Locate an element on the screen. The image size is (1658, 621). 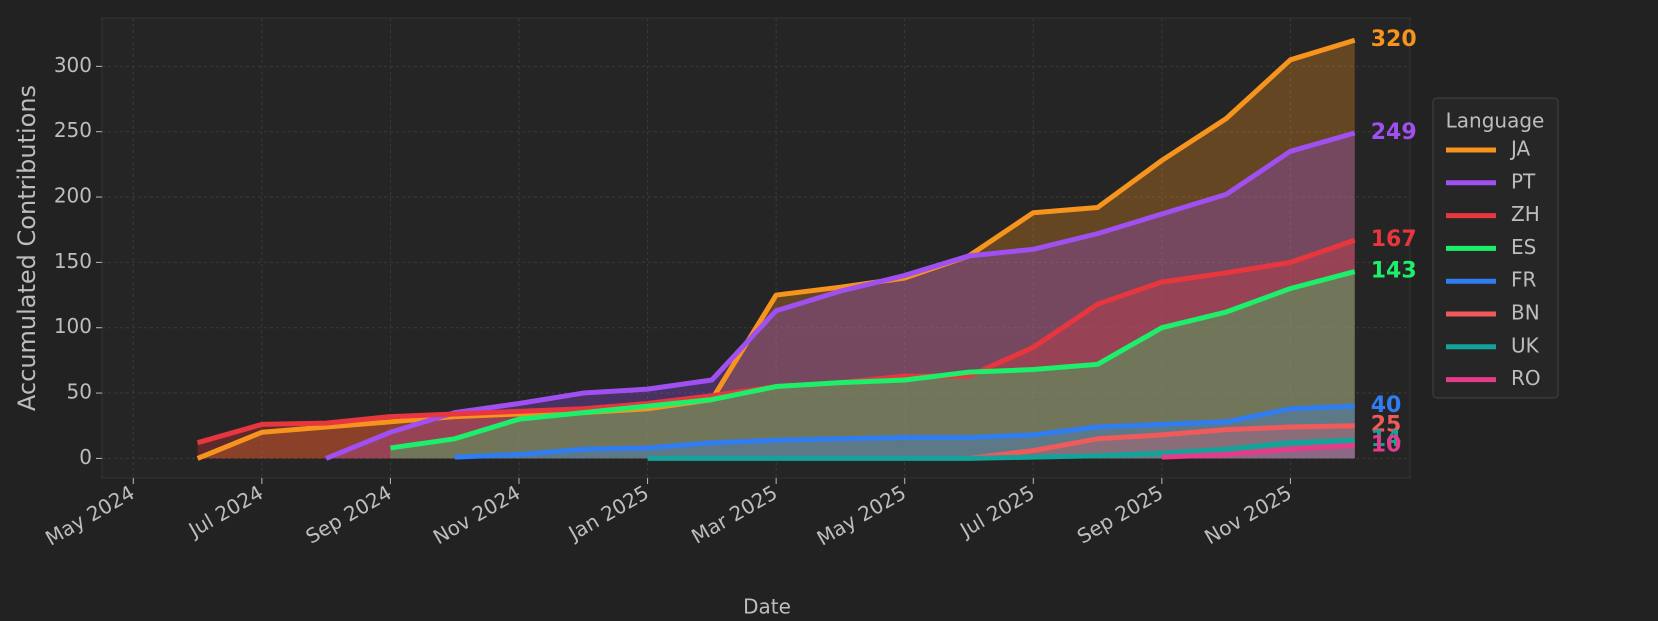
y-tick-label: 200 is located at coordinates (73, 196).